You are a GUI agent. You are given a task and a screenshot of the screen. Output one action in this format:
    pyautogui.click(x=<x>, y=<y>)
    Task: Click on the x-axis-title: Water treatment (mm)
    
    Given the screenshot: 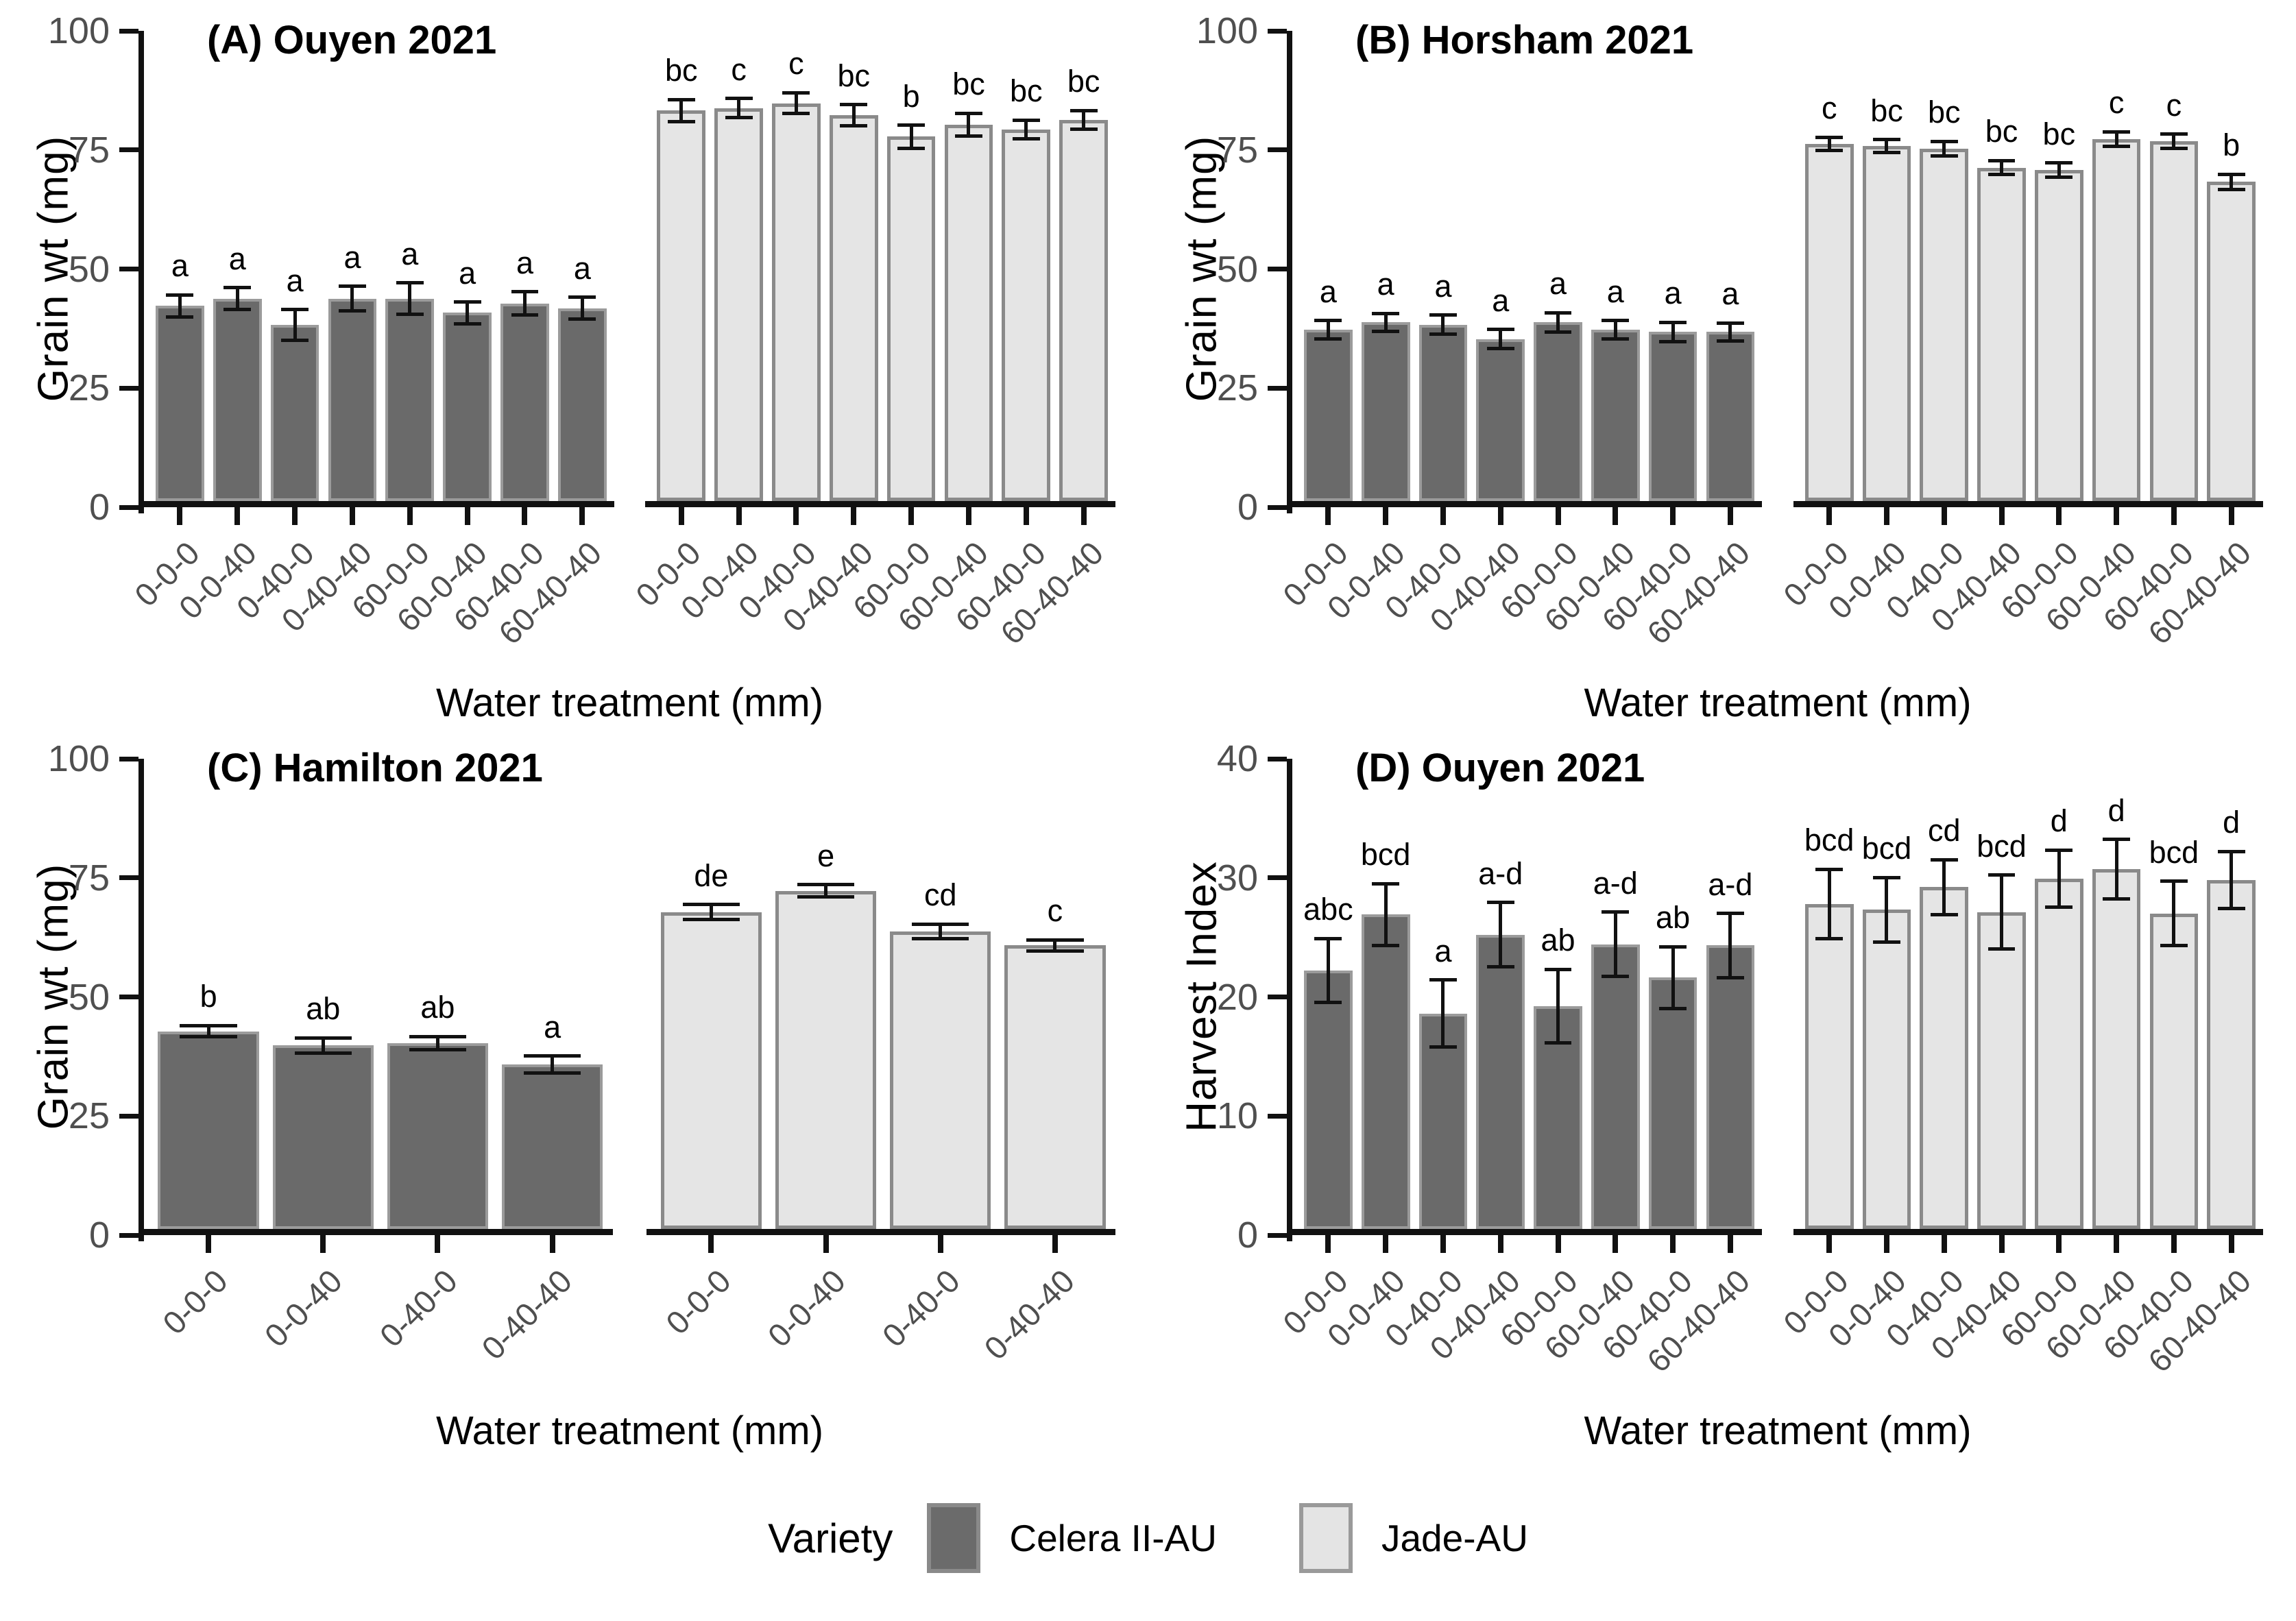 What is the action you would take?
    pyautogui.click(x=1778, y=703)
    